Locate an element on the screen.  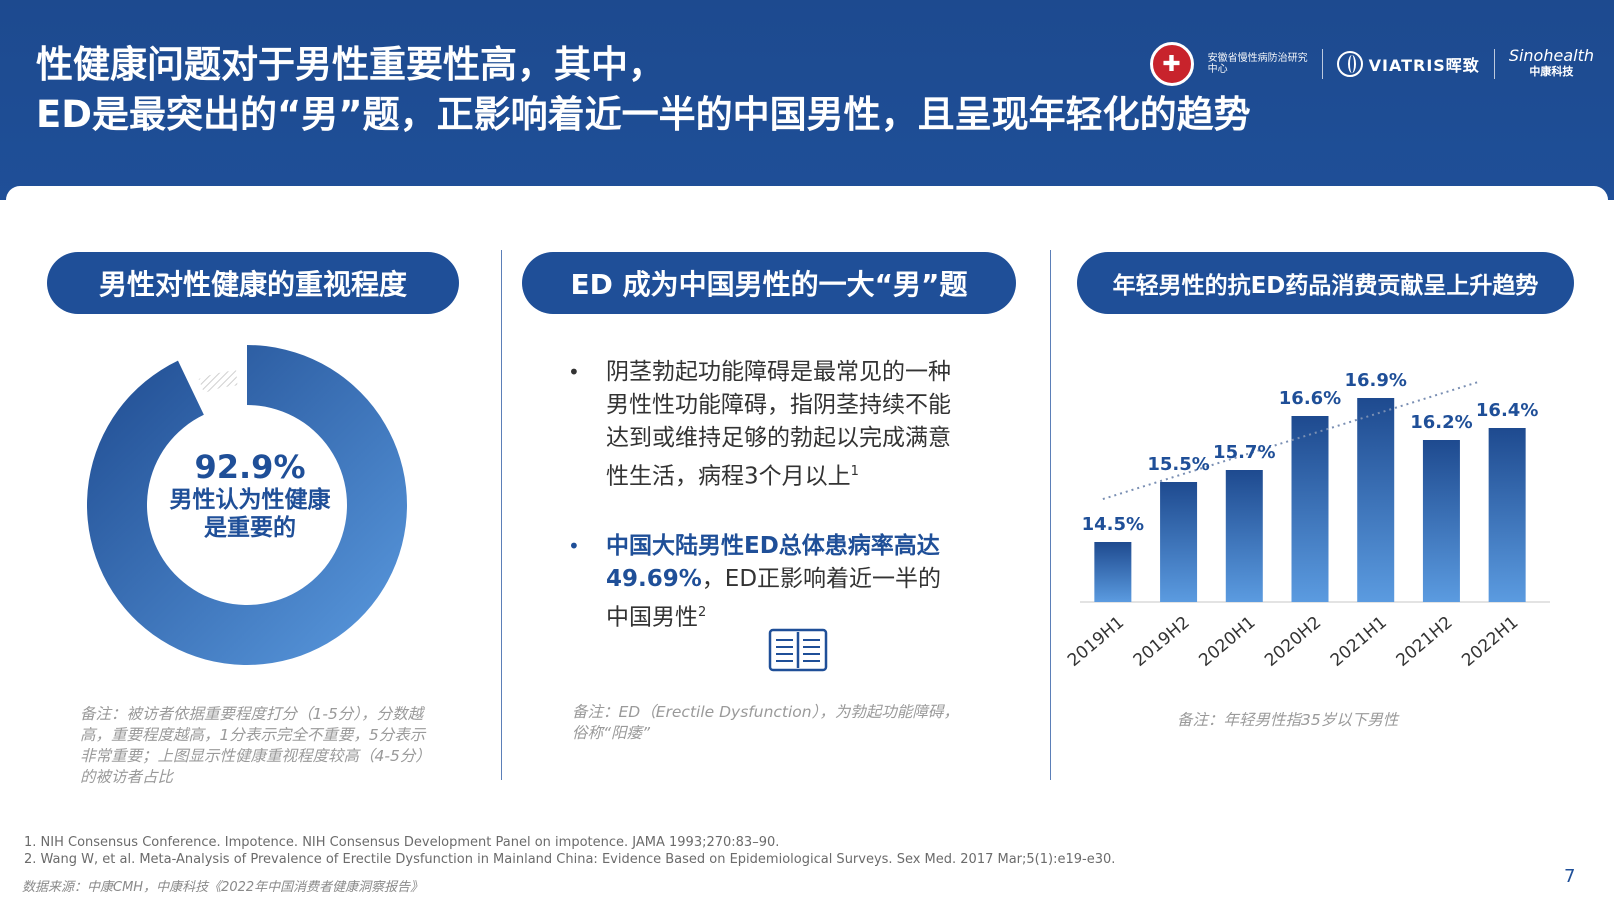
sinohealth-logo-subtext: 中康科技 is located at coordinates (1551, 71).